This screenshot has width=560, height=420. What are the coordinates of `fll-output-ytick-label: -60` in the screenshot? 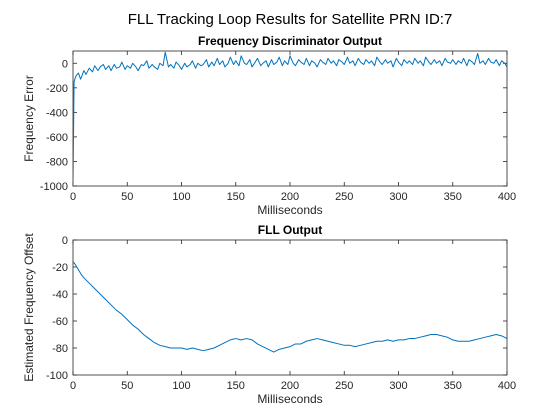 It's located at (60, 322).